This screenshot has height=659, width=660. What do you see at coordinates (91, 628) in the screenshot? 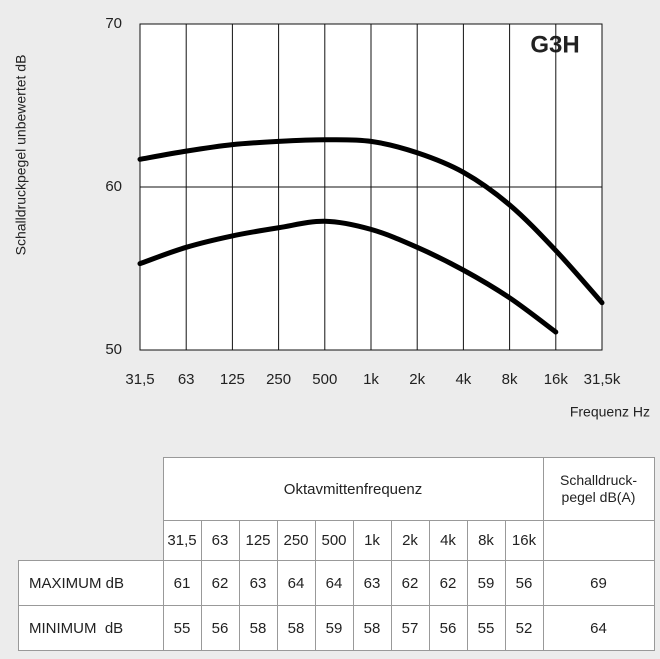
I see `row-label: MINIMUM dB` at bounding box center [91, 628].